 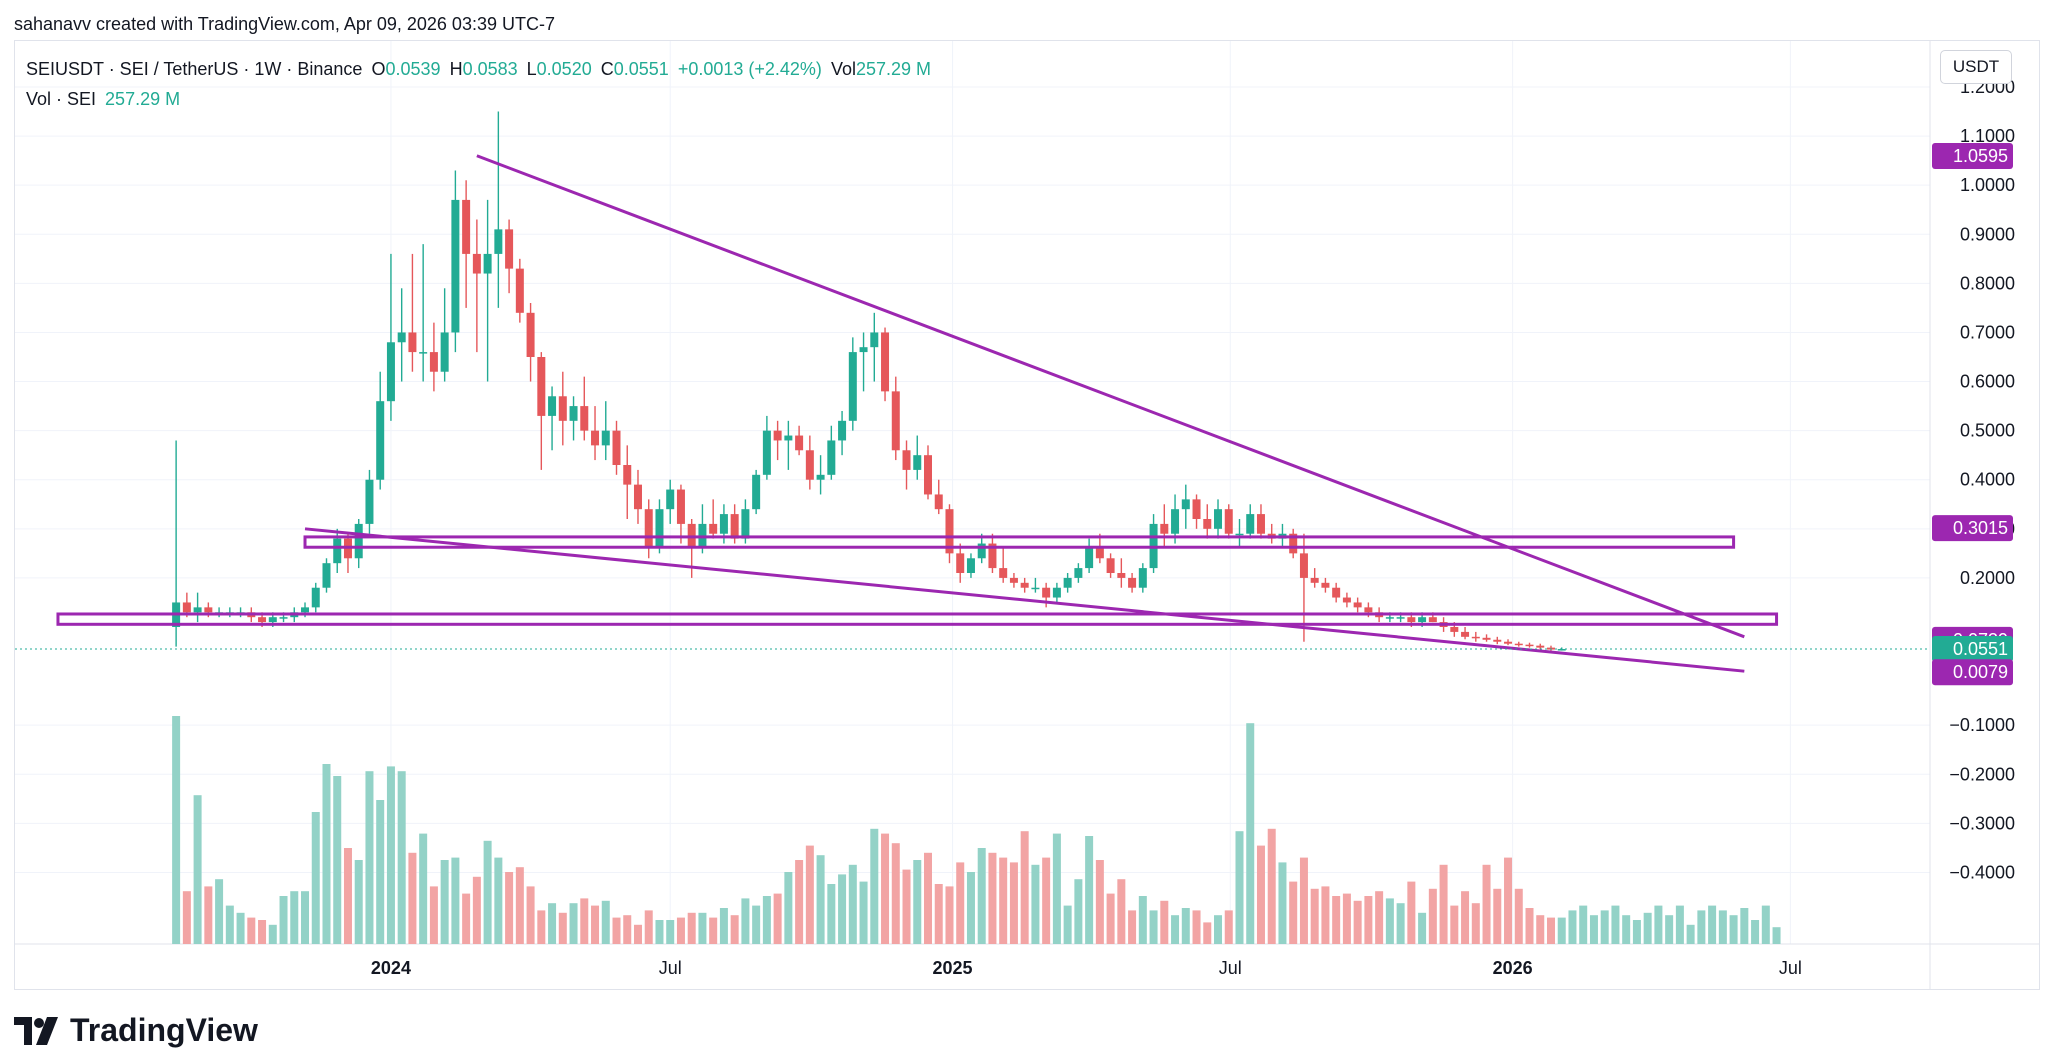 What do you see at coordinates (843, 69) in the screenshot?
I see `legend-vol-label: Vol` at bounding box center [843, 69].